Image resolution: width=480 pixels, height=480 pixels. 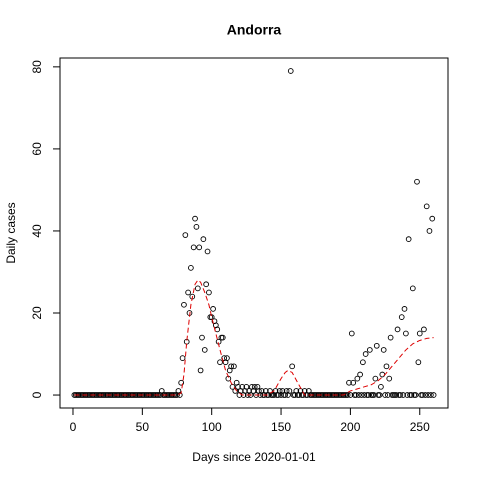 What do you see at coordinates (11, 232) in the screenshot?
I see `y-axis-label: Daily cases` at bounding box center [11, 232].